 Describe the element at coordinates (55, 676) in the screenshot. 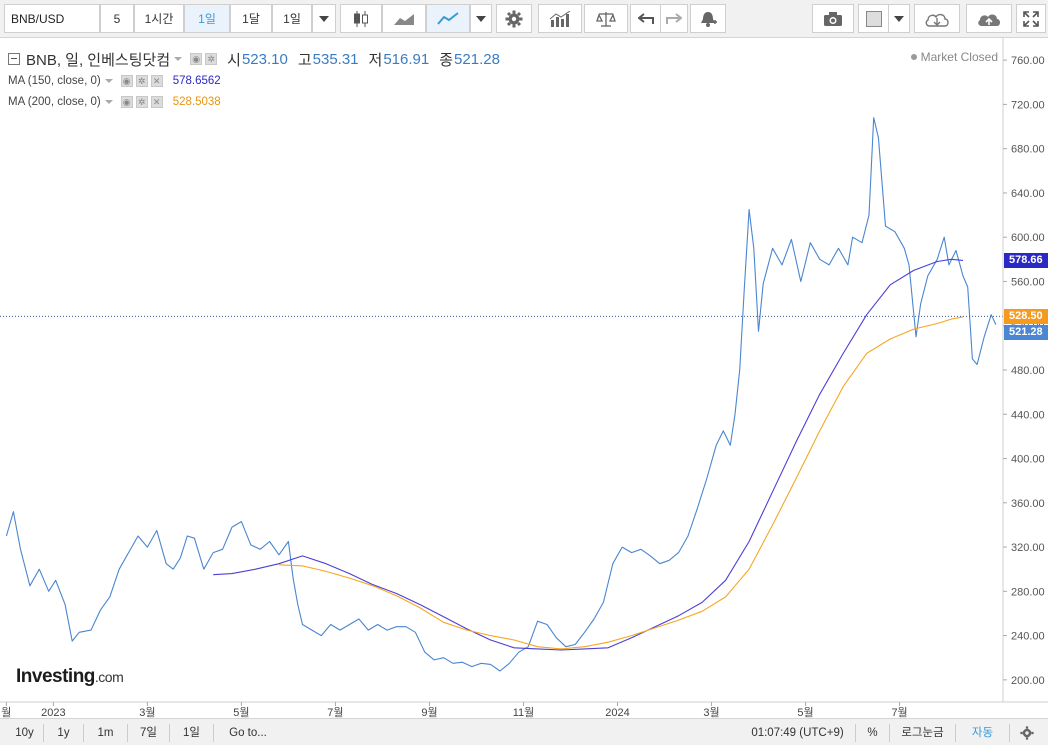

I see `logo-text: Investing` at that location.